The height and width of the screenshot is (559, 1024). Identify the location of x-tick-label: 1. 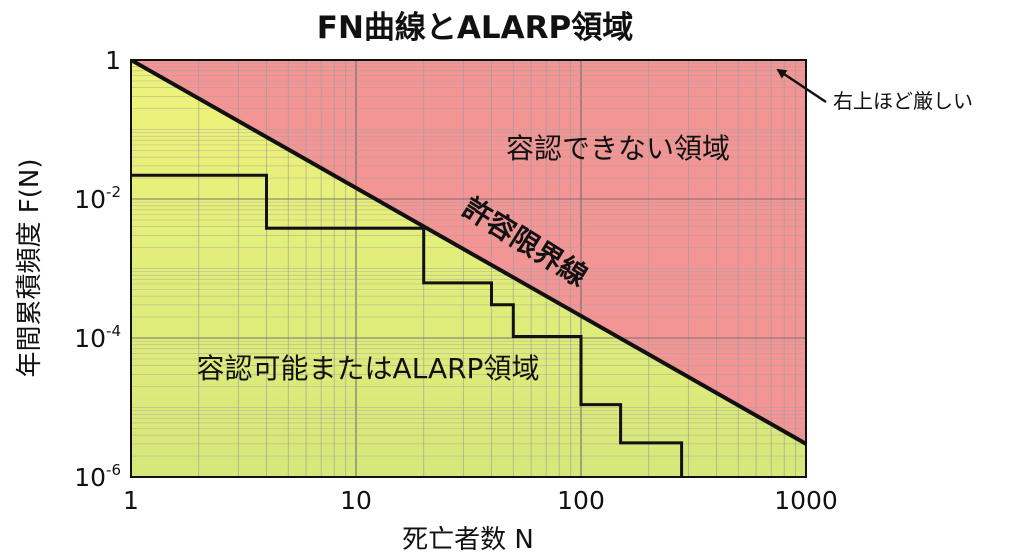
(131, 500).